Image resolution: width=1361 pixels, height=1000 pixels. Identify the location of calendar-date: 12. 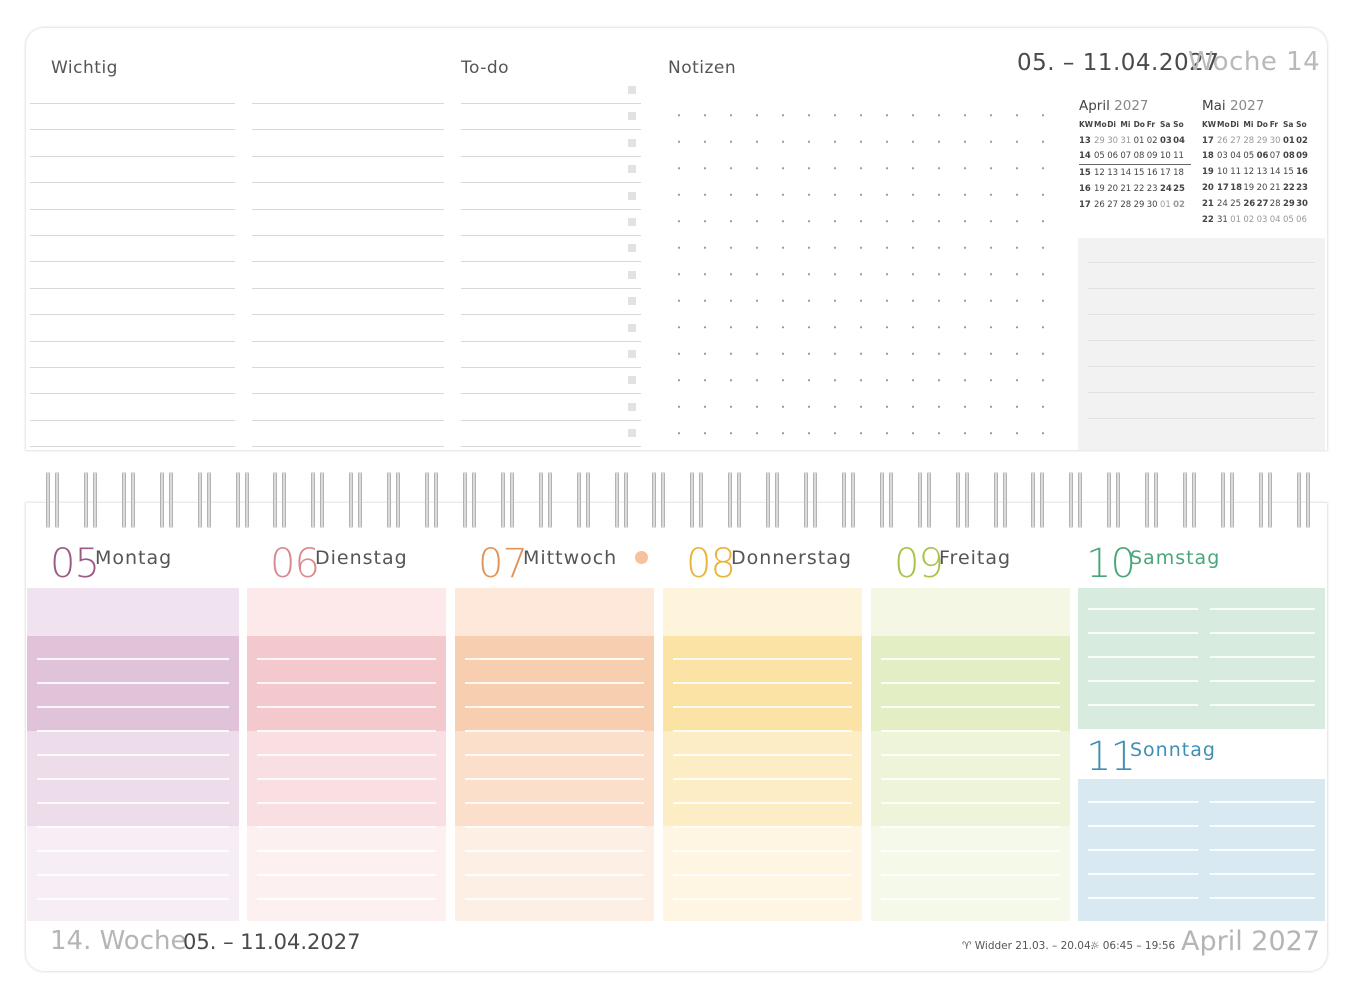
(1249, 172).